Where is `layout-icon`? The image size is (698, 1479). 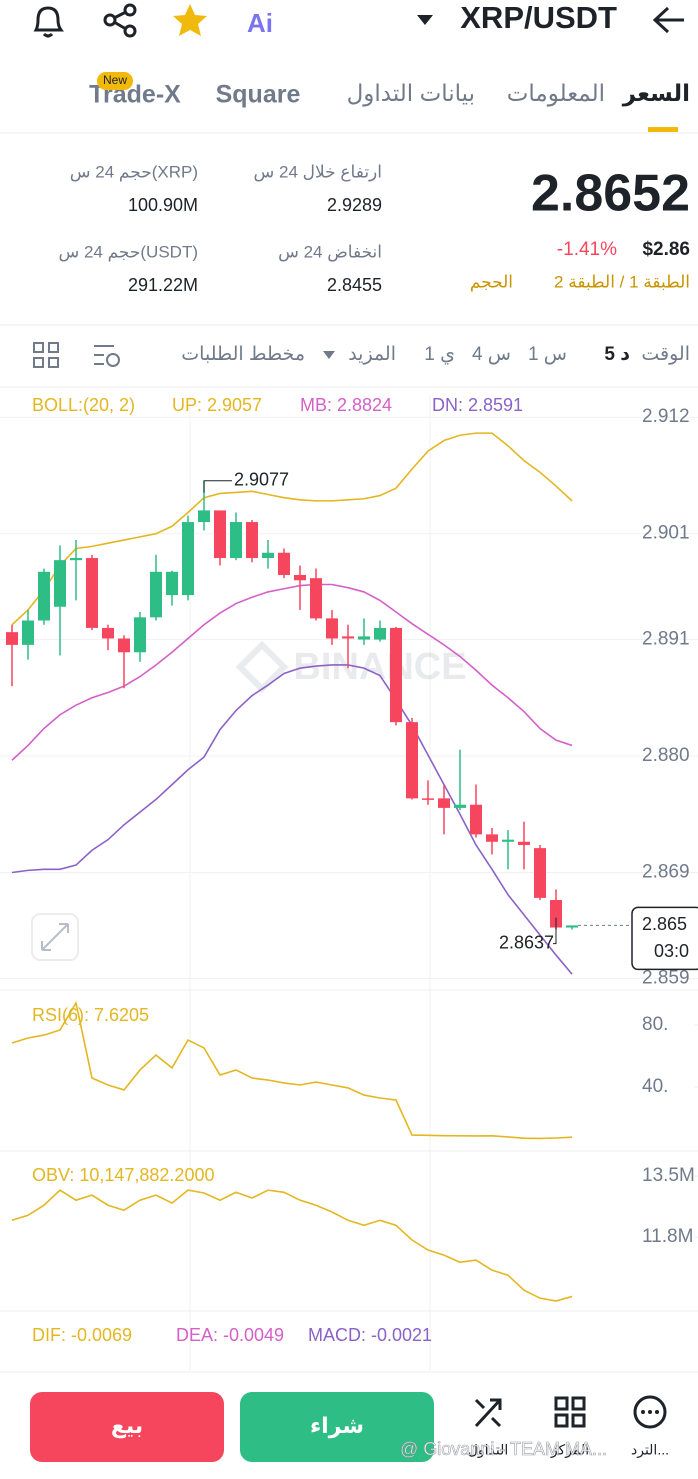 layout-icon is located at coordinates (46, 355).